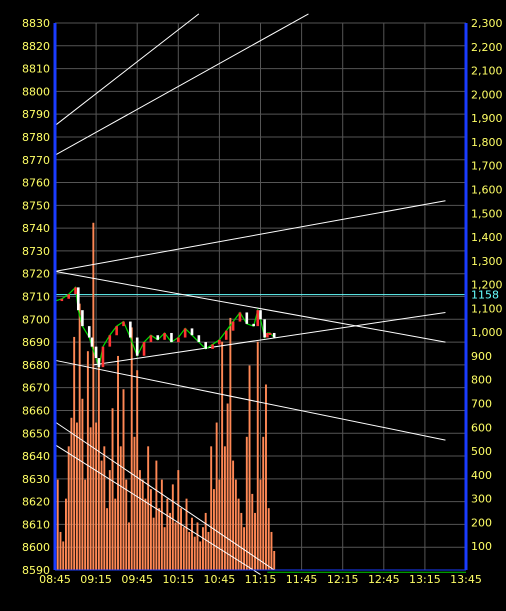  I want to click on y-left-tick-label: 8730, so click(36, 251).